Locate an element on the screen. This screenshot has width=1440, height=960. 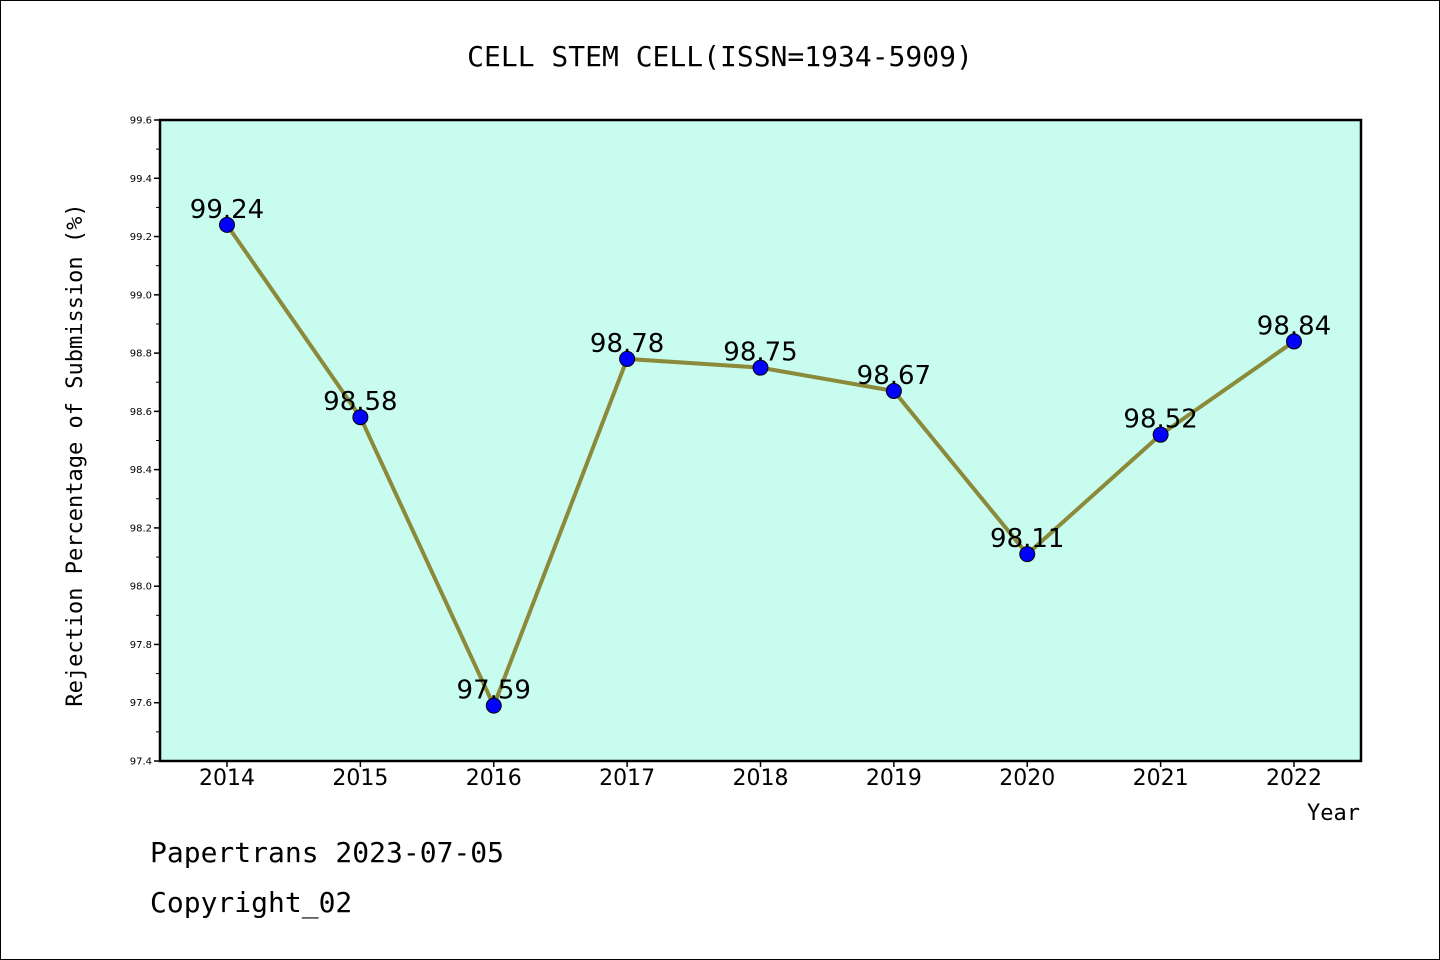
y-tick-label: 97.6 is located at coordinates (141, 703).